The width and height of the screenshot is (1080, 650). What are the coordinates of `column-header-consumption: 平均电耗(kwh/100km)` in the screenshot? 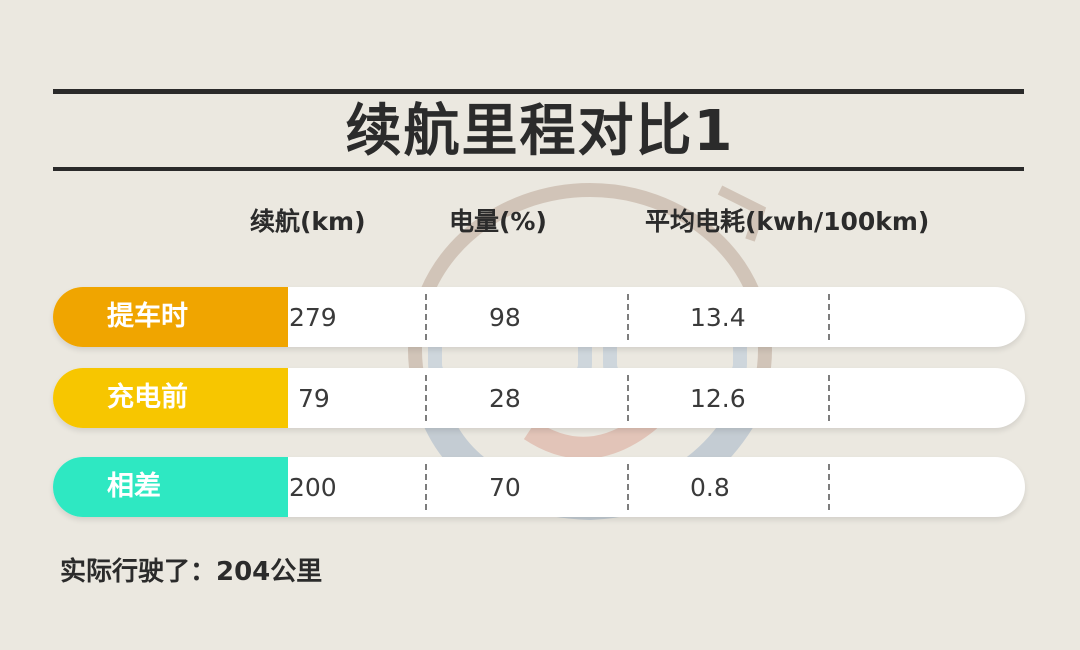 It's located at (787, 221).